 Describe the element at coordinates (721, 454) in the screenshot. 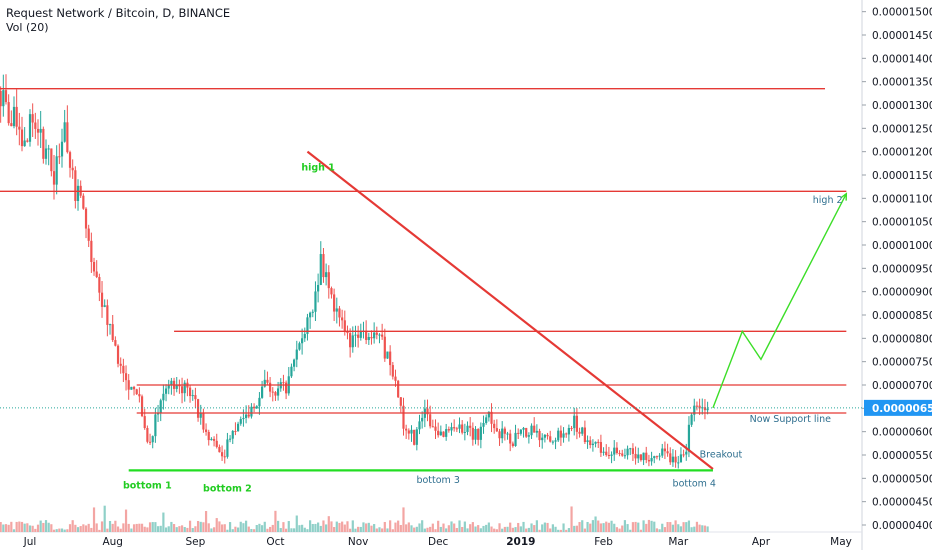

I see `annotation-label: Breakout` at that location.